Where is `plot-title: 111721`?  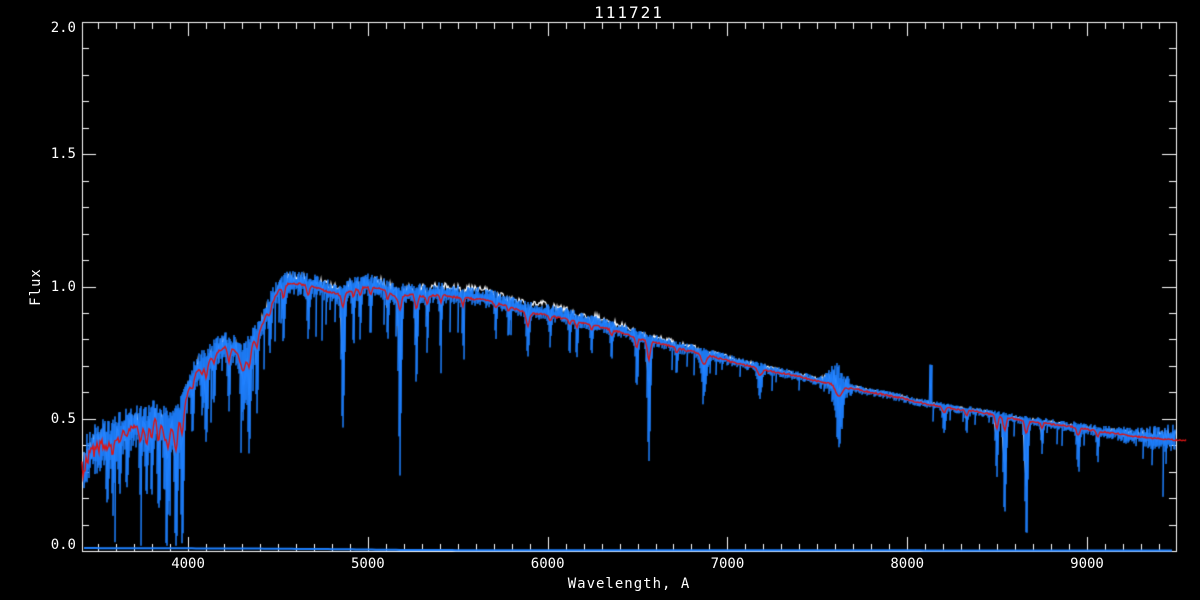 plot-title: 111721 is located at coordinates (629, 12).